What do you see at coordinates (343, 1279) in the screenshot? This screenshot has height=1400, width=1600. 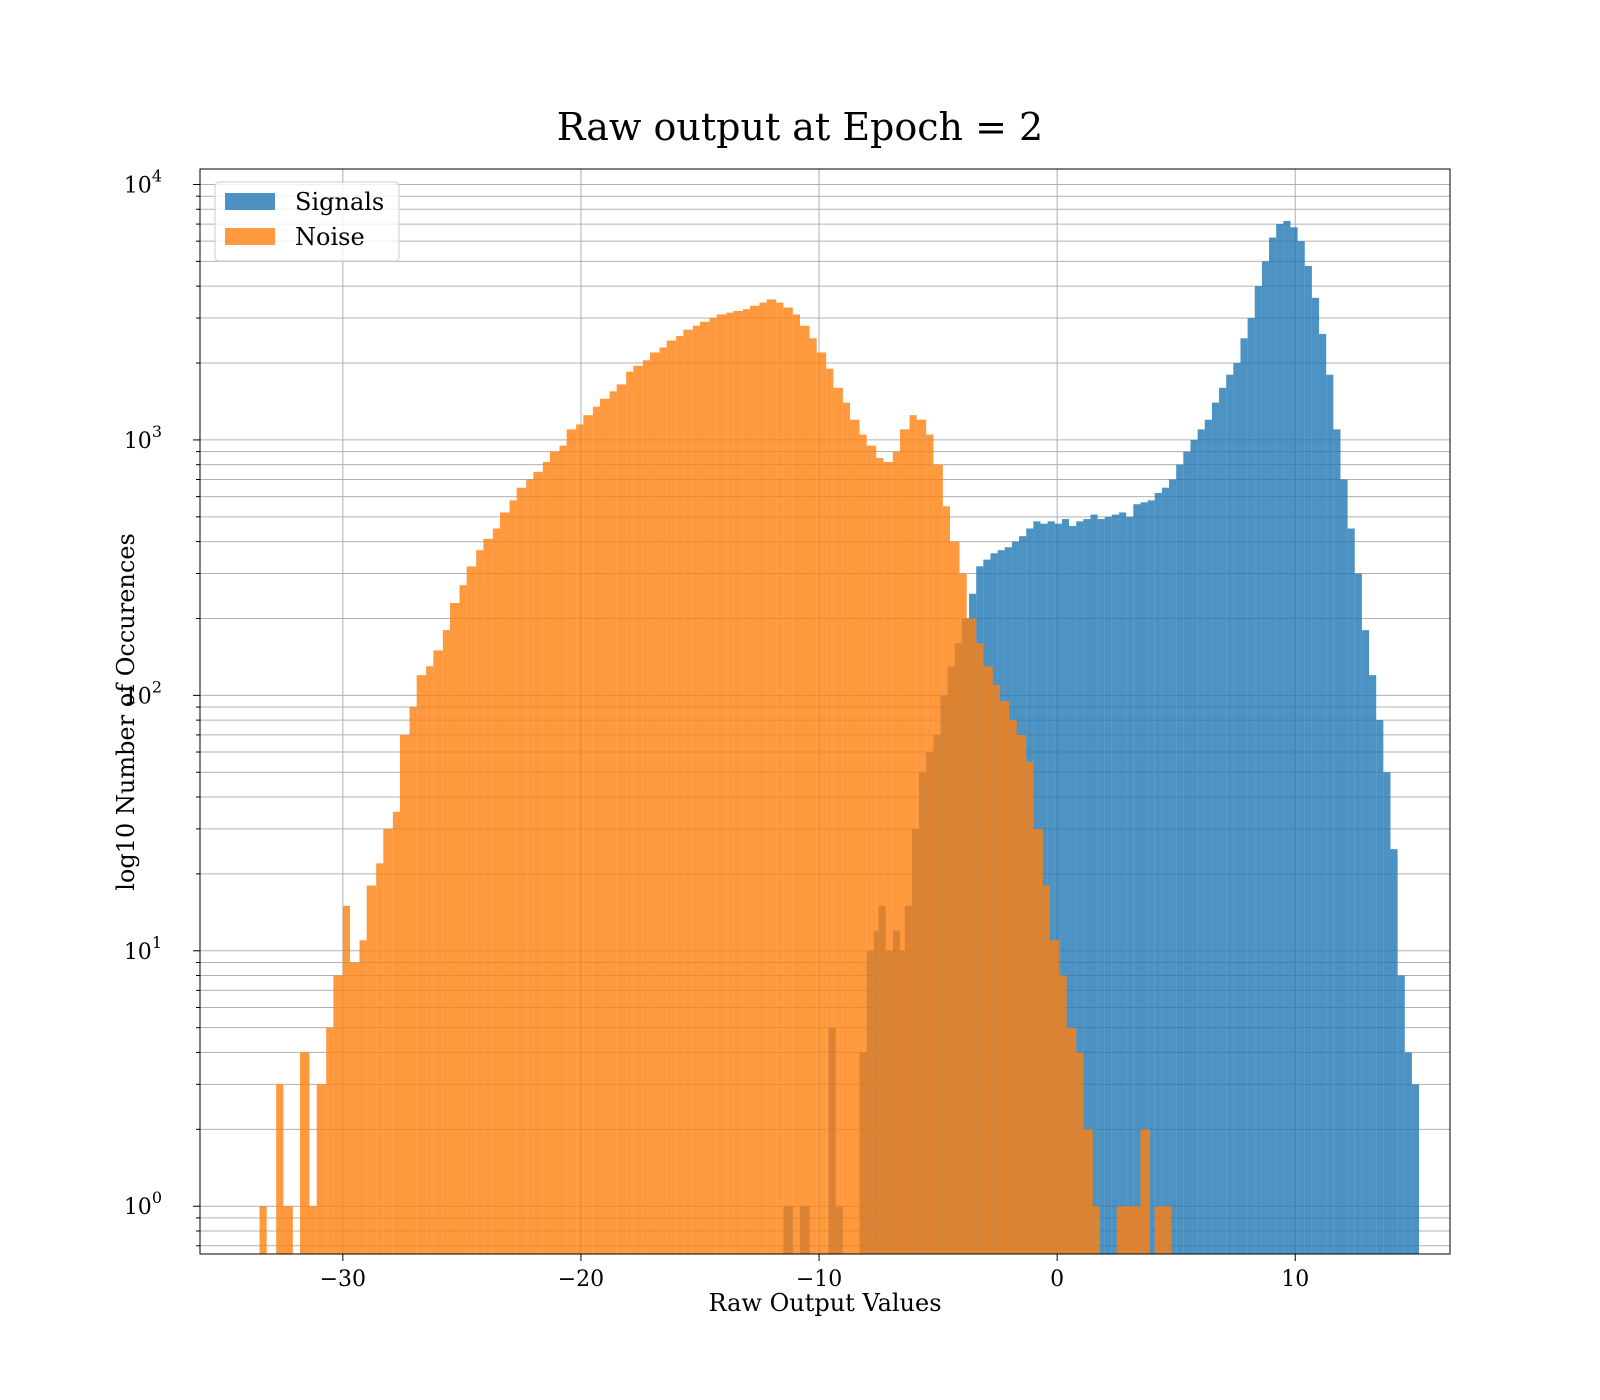 I see `x-tick-label: −30` at bounding box center [343, 1279].